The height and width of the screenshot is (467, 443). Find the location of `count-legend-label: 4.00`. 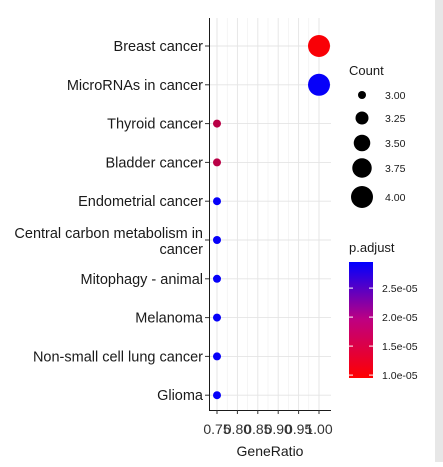

count-legend-label: 4.00 is located at coordinates (395, 198).